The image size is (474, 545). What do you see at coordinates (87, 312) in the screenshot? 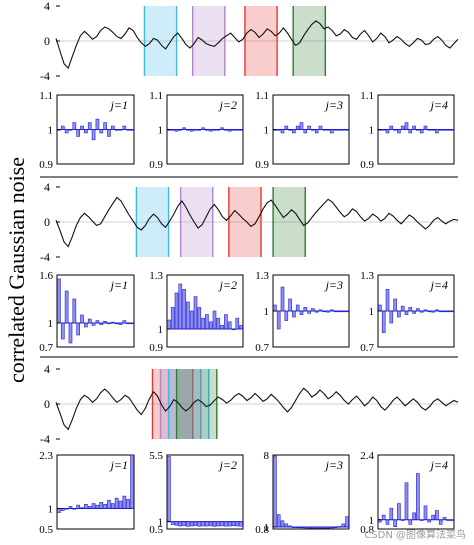
I see `bar-subplot-row2-j1: j=1 1.6 1 0.7` at bounding box center [87, 312].